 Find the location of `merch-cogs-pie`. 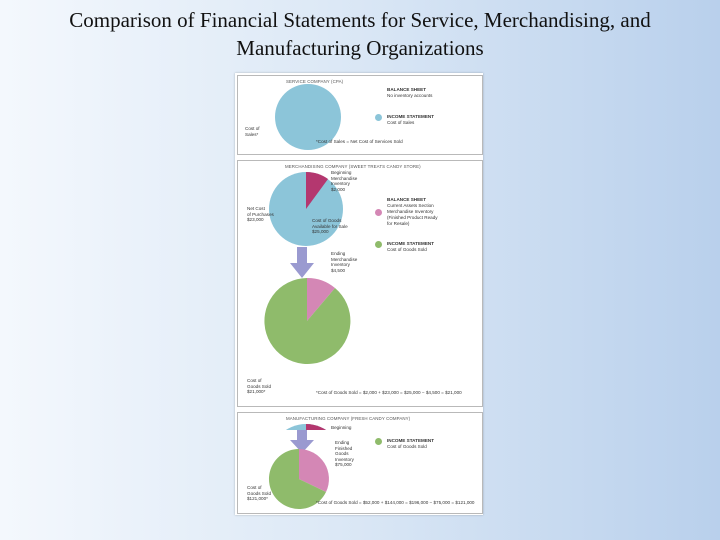

merch-cogs-pie is located at coordinates (307, 320).